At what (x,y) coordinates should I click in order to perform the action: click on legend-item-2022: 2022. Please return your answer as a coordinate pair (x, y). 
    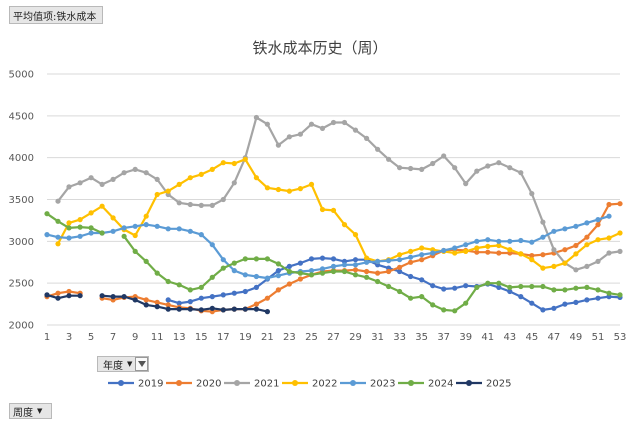
    Looking at the image, I should click on (309, 384).